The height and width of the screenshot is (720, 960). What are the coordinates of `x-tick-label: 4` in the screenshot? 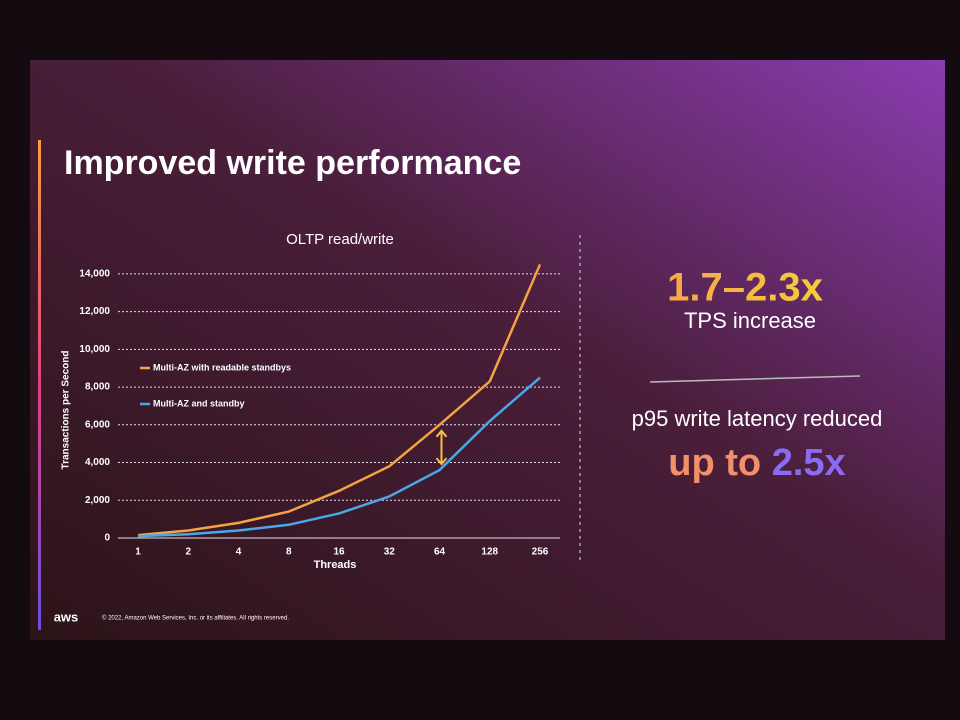 It's located at (239, 552).